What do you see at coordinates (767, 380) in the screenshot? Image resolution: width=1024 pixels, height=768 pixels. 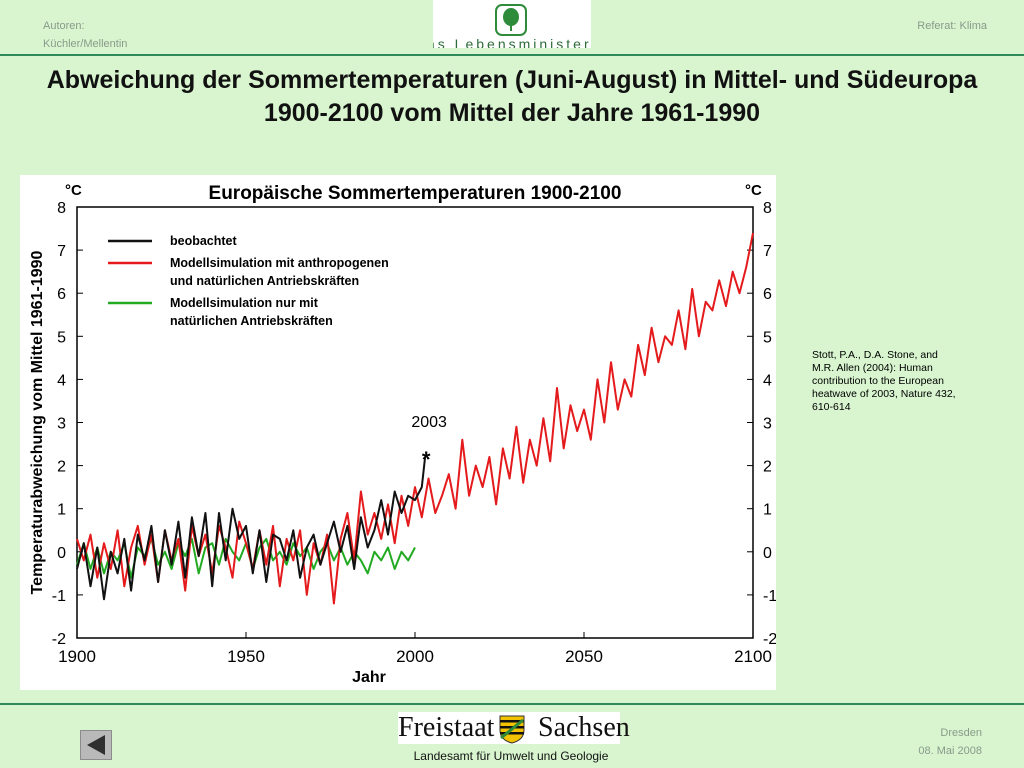 I see `y-tick-label-right: 4` at bounding box center [767, 380].